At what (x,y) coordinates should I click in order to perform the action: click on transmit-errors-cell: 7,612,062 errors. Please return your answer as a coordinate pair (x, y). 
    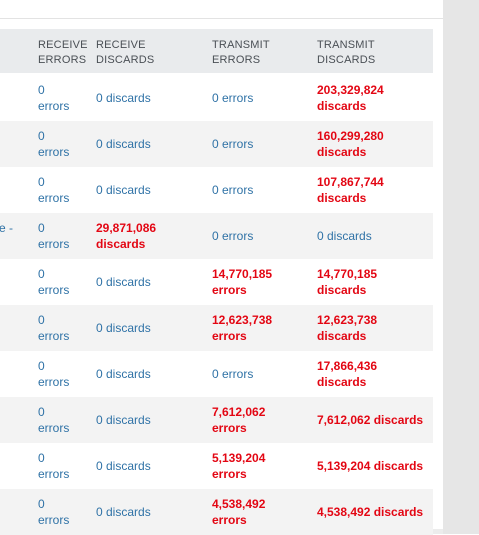
    Looking at the image, I should click on (262, 420).